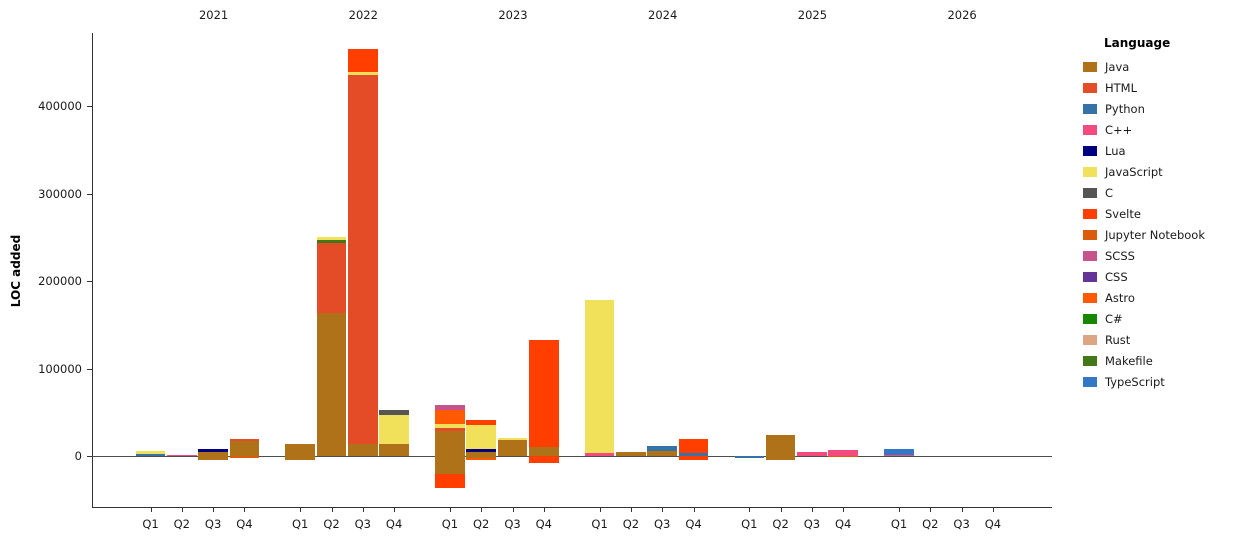  I want to click on bar-segment-2024-Q4-svelte, so click(693, 446).